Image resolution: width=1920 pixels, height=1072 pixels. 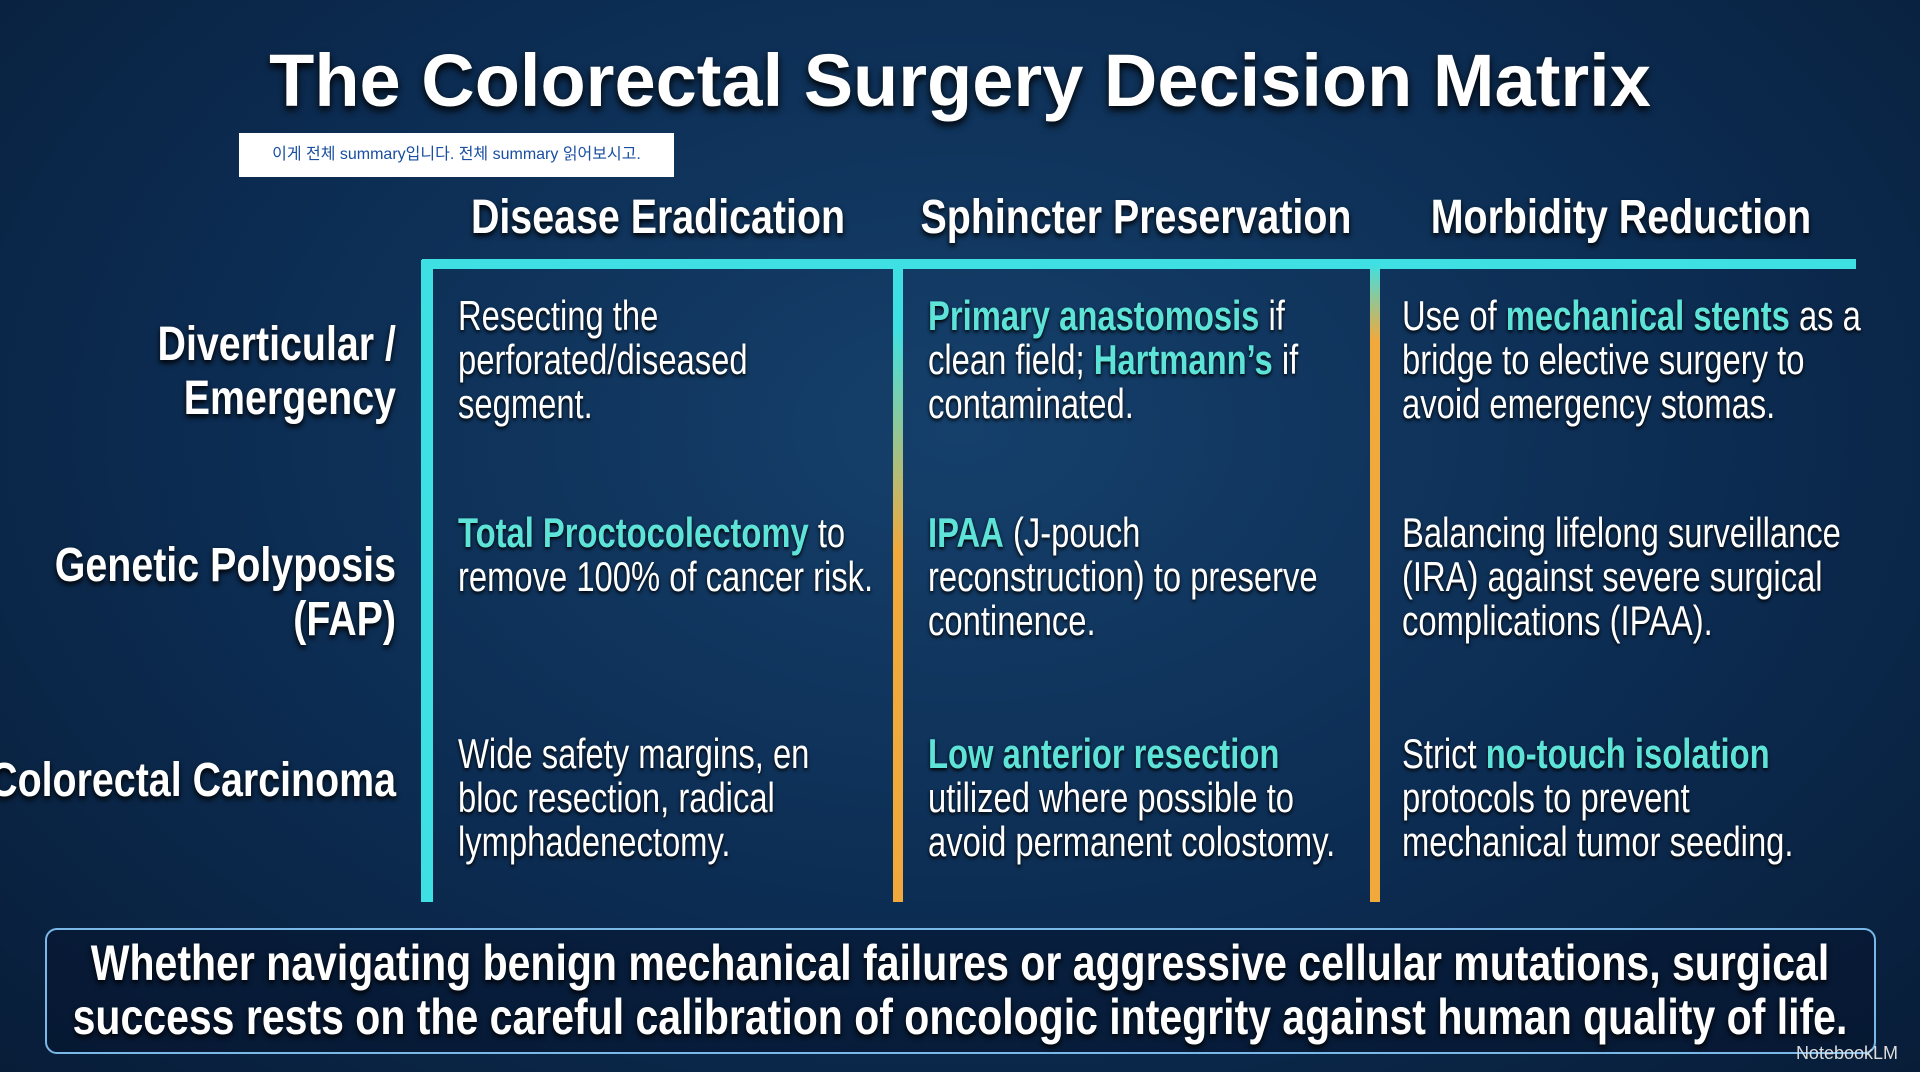 I want to click on column-header: Morbidity Reduction, so click(x=1621, y=217).